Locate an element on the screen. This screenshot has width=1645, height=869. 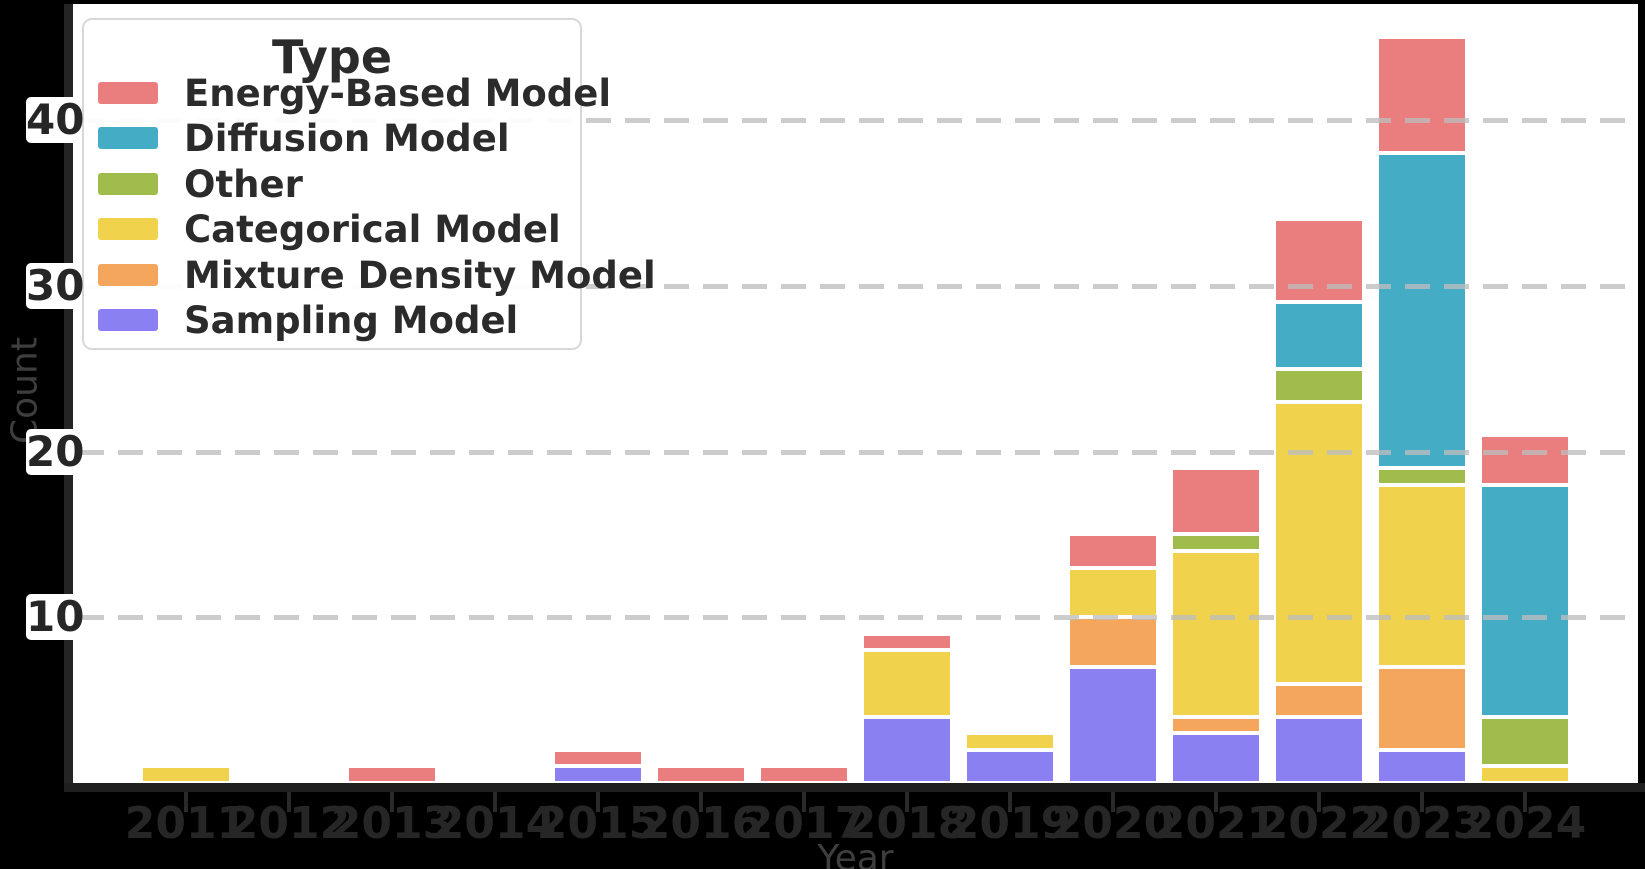
bar-2022-diffusion-model is located at coordinates (1319, 335).